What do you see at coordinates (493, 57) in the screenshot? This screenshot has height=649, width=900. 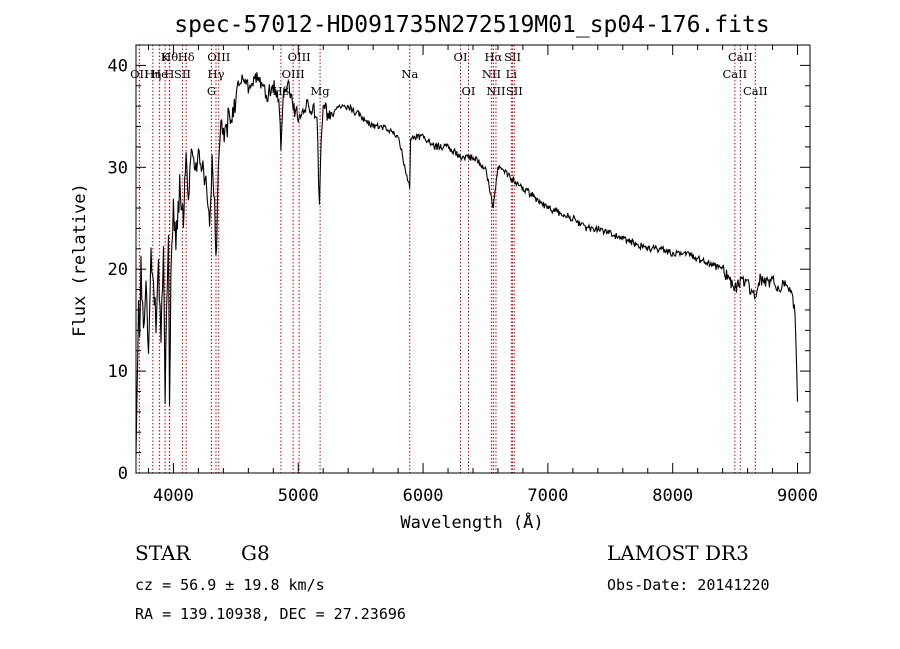 I see `spectral-line-label-19: Hα` at bounding box center [493, 57].